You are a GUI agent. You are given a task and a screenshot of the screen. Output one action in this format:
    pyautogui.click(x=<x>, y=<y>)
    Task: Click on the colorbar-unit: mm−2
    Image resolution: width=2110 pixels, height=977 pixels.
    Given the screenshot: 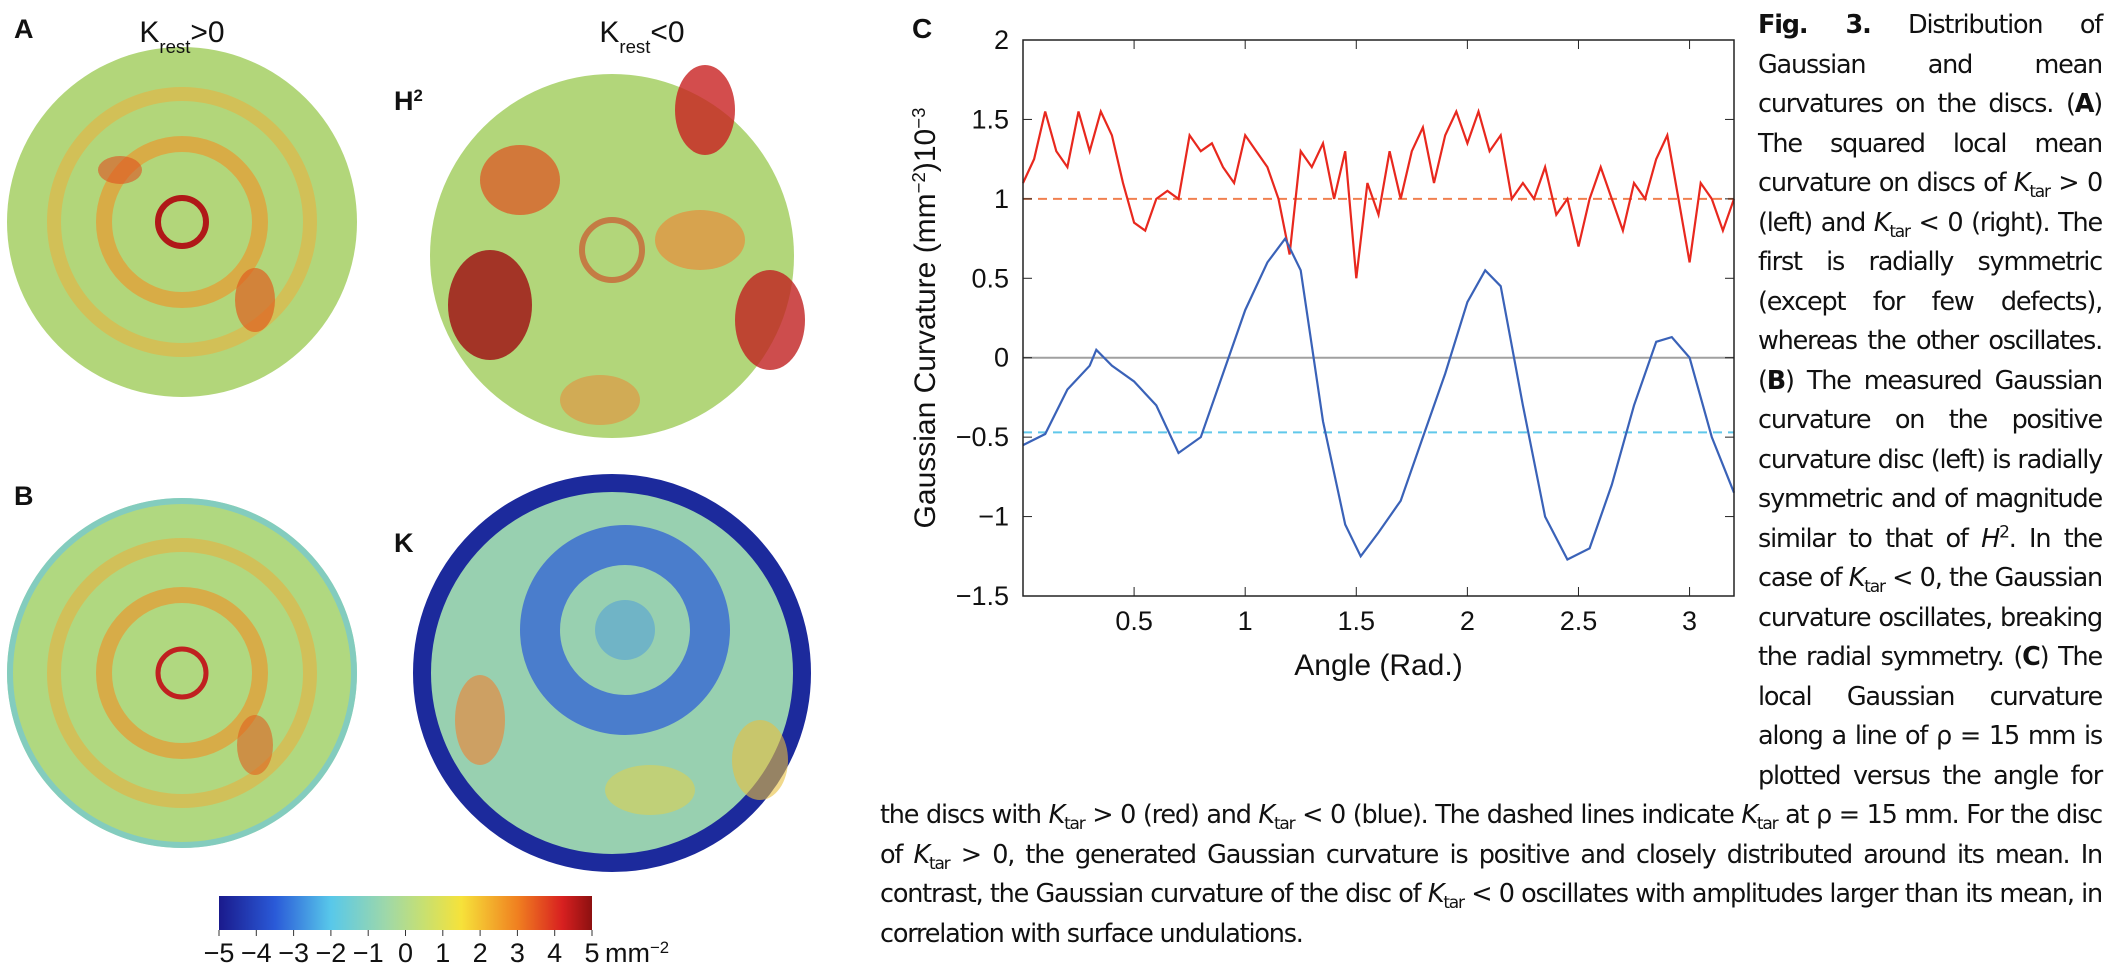 What is the action you would take?
    pyautogui.click(x=637, y=953)
    